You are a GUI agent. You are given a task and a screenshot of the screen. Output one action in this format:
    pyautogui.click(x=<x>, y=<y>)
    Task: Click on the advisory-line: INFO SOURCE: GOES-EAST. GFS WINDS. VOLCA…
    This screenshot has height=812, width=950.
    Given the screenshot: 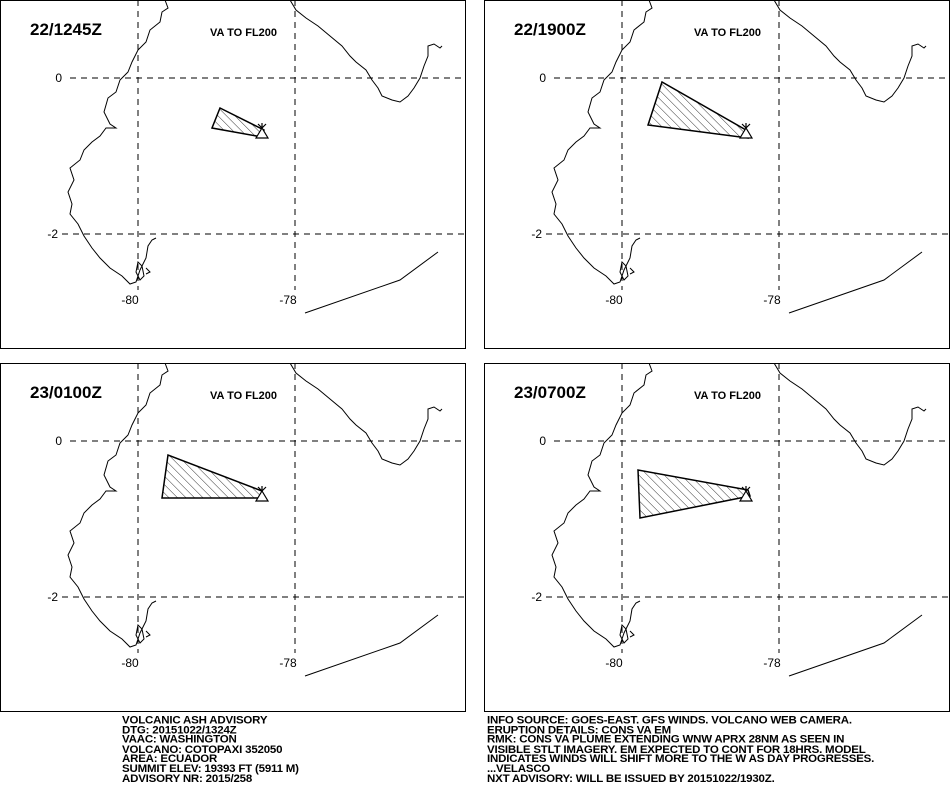 What is the action you would take?
    pyautogui.click(x=669, y=721)
    